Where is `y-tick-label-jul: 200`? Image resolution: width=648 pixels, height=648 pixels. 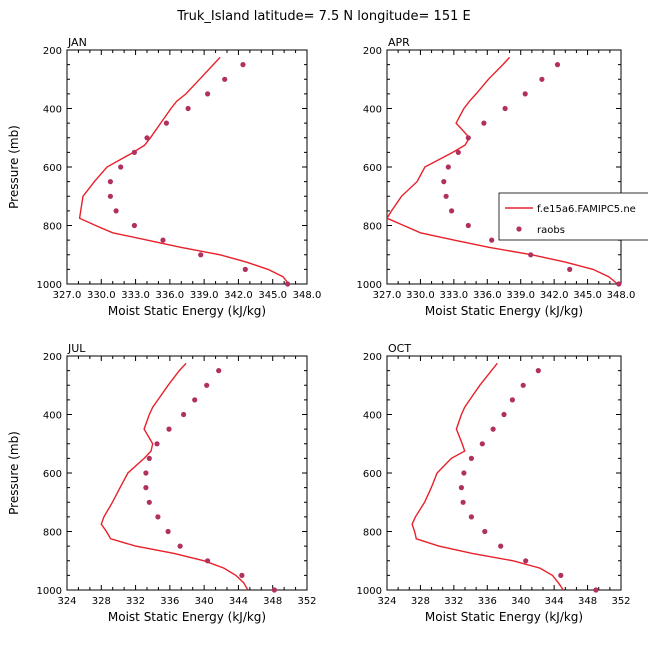
y-tick-label-jul: 200 is located at coordinates (52, 357).